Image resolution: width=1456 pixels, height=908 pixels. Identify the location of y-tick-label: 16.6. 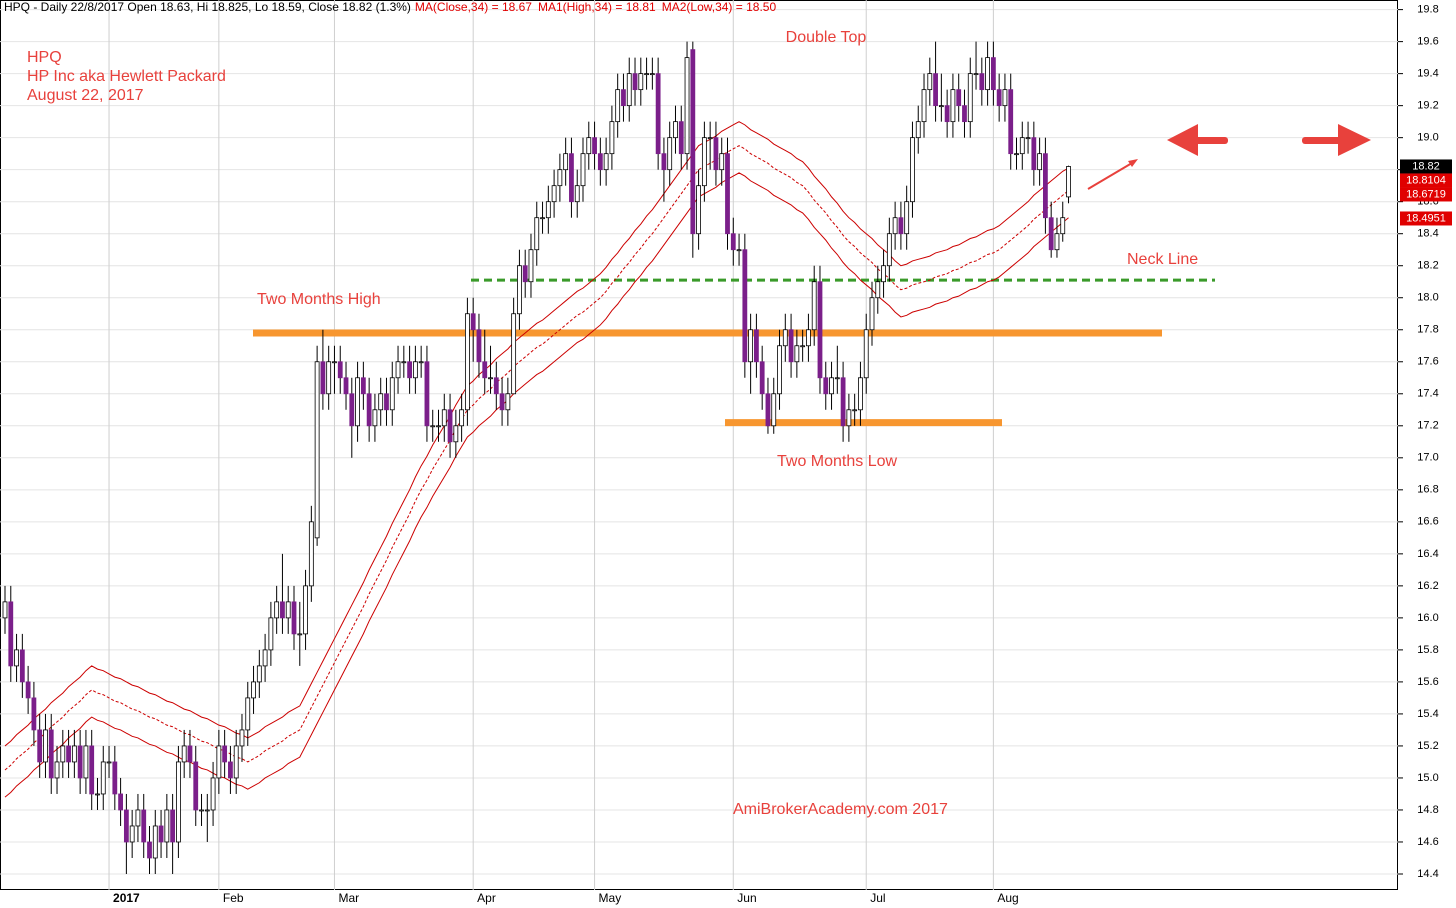
(1427, 522).